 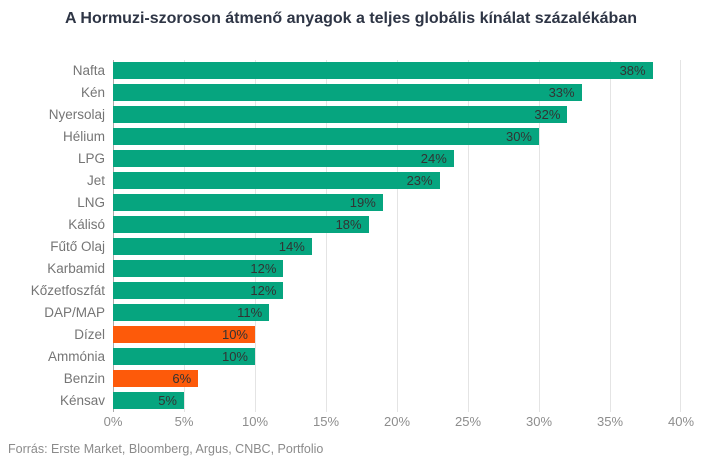 I want to click on bar-row: 5%, so click(x=397, y=401).